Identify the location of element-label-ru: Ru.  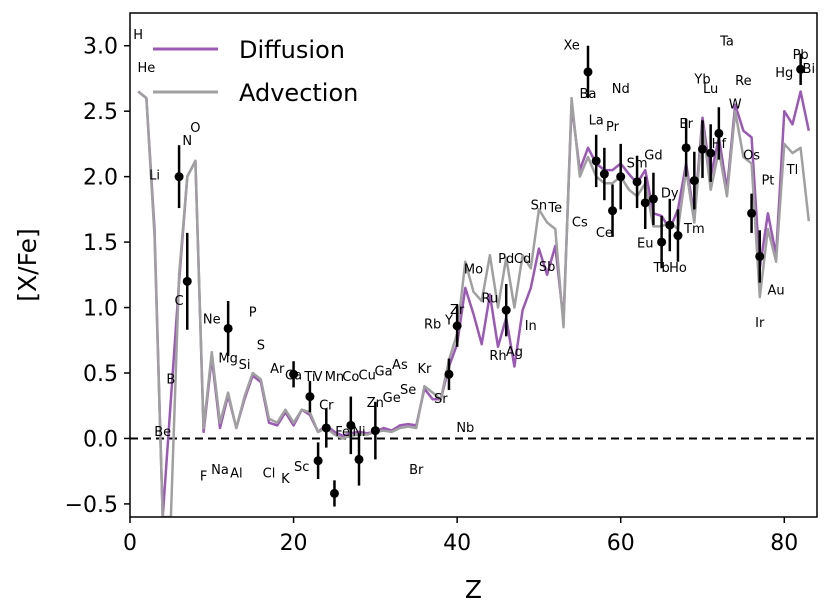
(490, 298).